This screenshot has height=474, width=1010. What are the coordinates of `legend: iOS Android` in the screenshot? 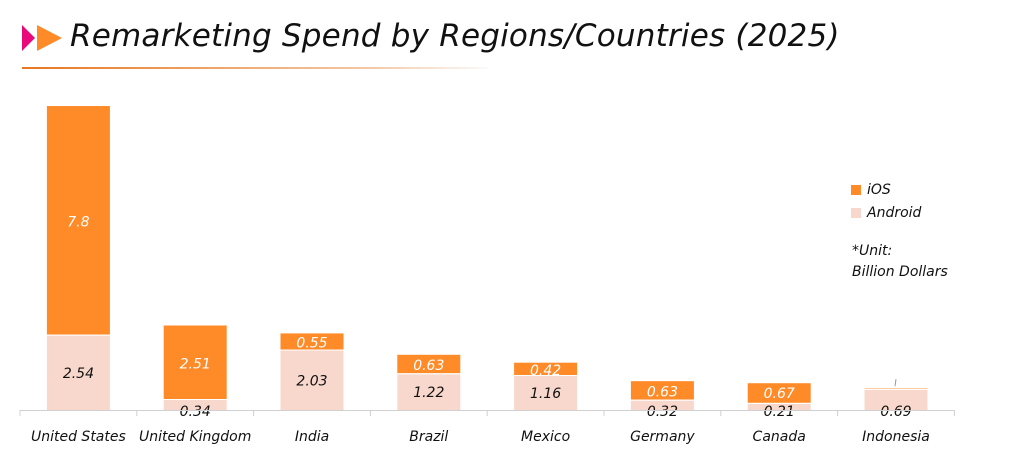 It's located at (886, 201).